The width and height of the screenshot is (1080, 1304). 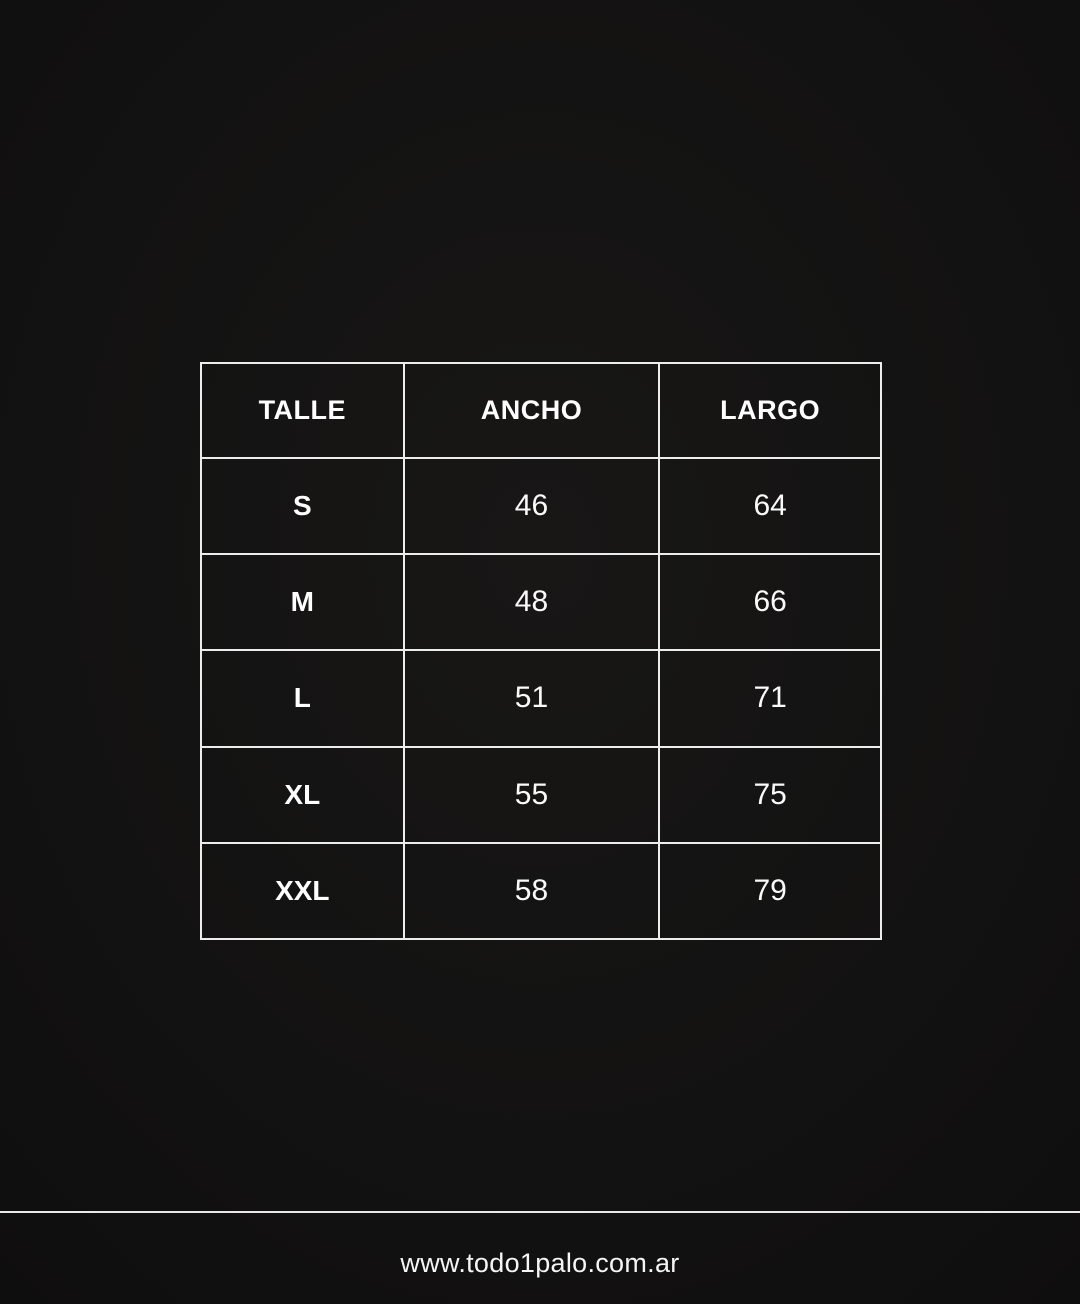 I want to click on column-header-ancho: ANCHO, so click(x=531, y=410).